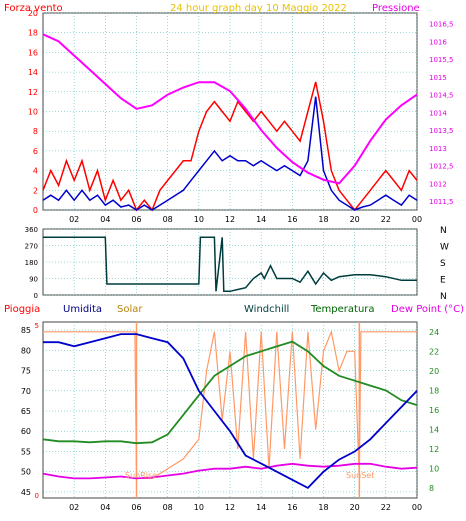 The image size is (466, 521). Describe the element at coordinates (168, 219) in the screenshot. I see `top-x-tick-label: 08` at that location.